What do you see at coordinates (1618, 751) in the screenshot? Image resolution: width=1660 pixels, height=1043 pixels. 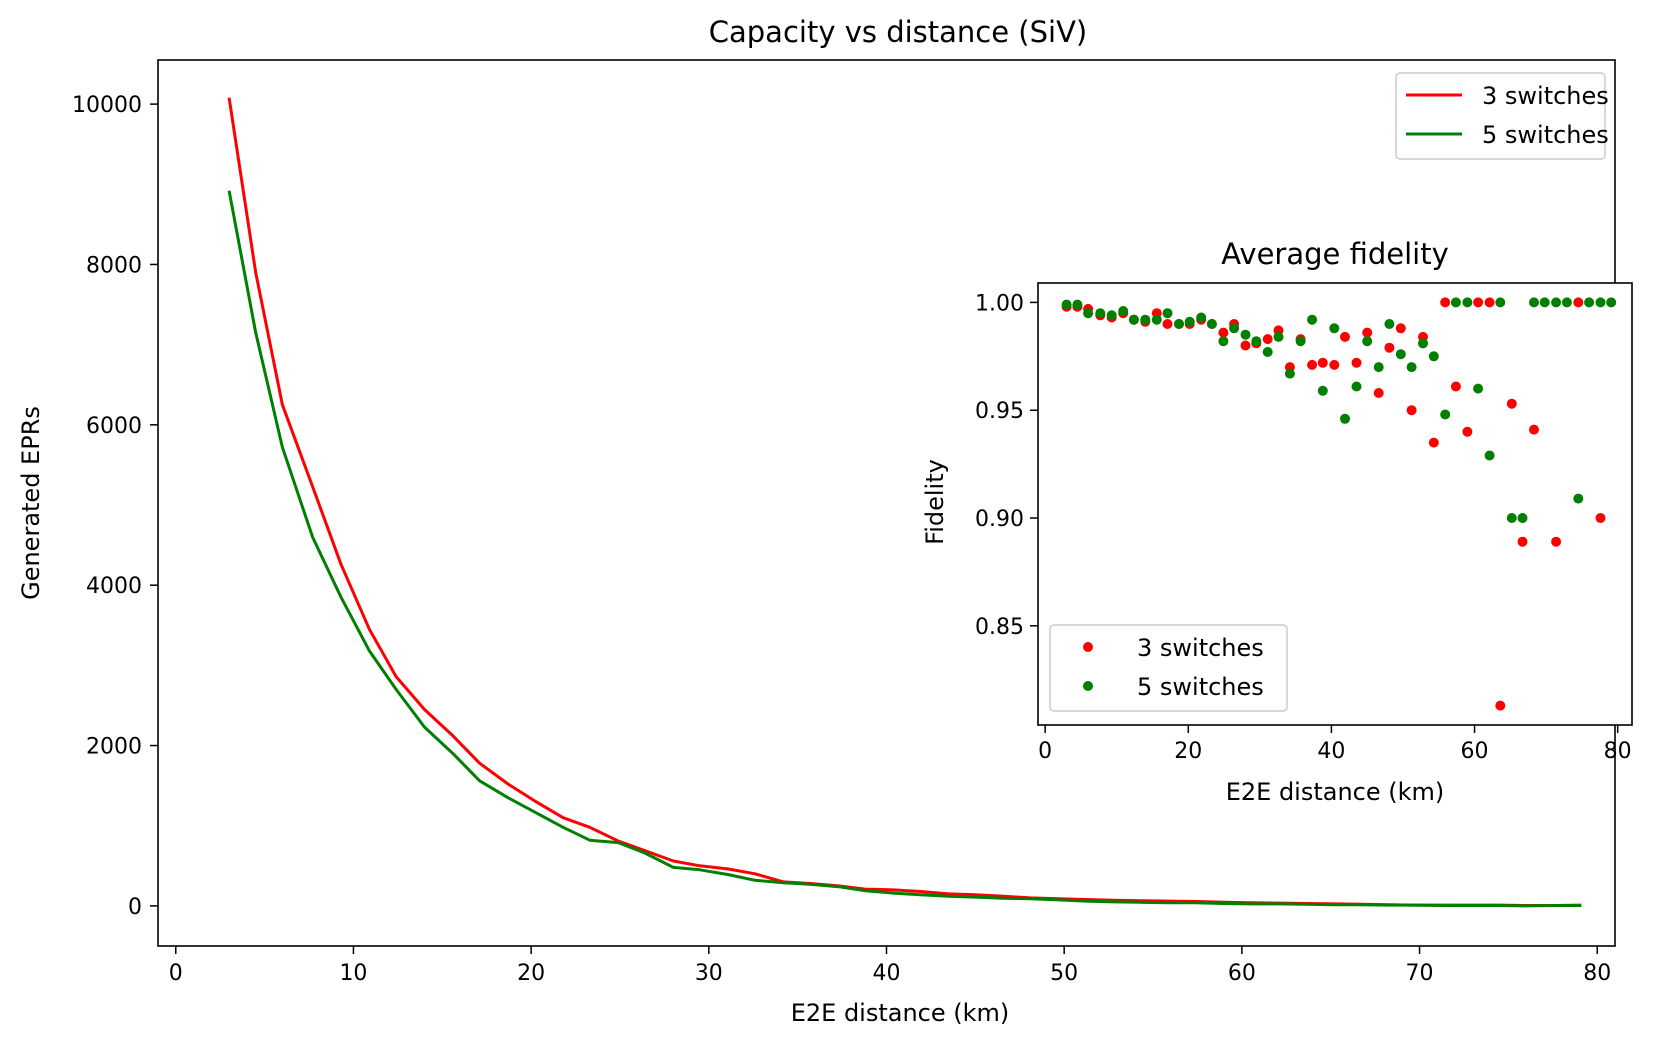 I see `inset-x-tick-label: 80` at bounding box center [1618, 751].